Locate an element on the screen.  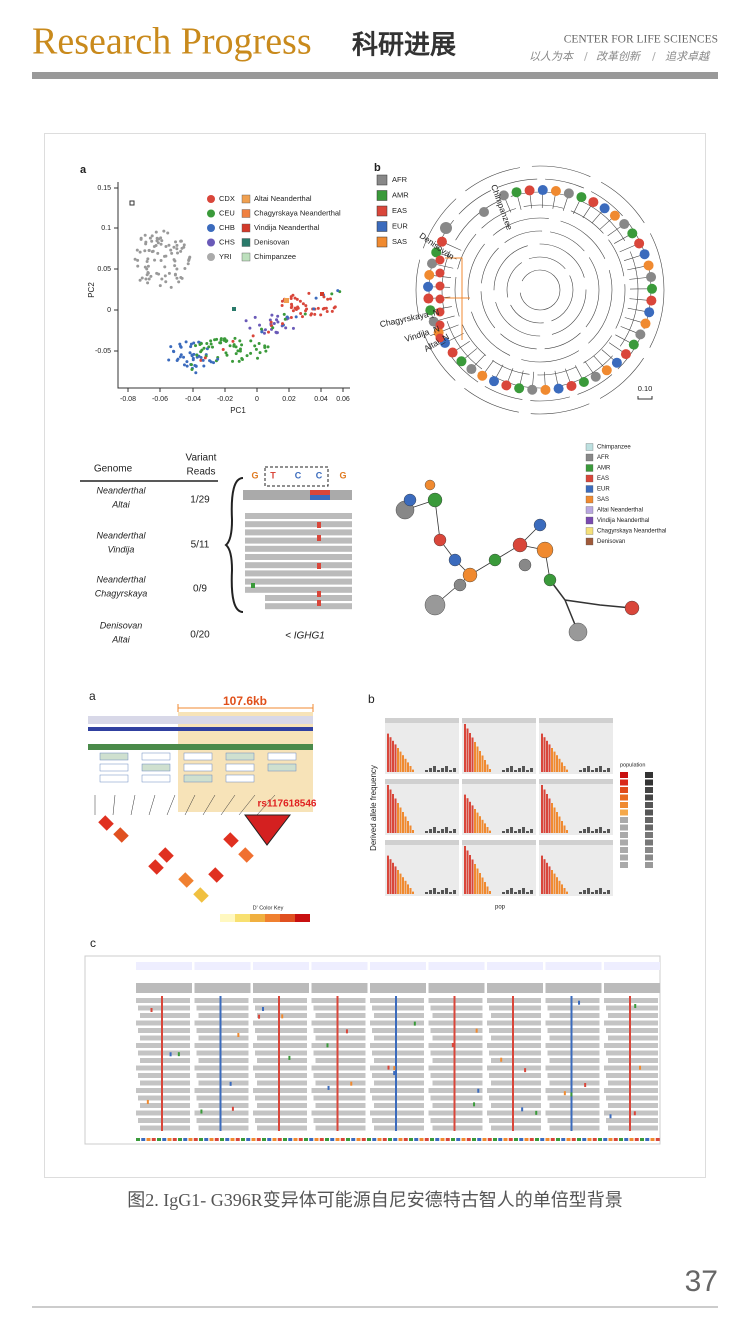
color-key-label: D' Color Key is located at coordinates (268, 908).